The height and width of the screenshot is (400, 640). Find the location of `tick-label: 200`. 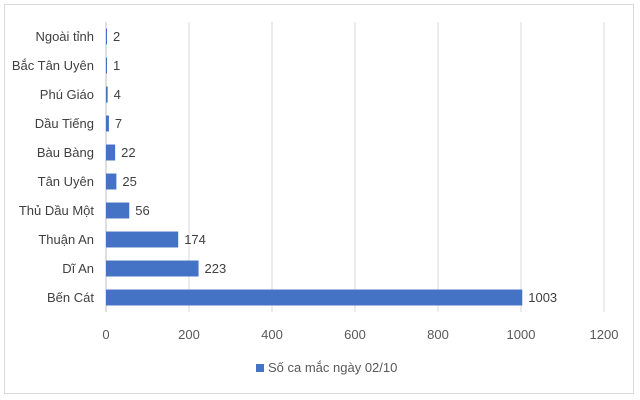

tick-label: 200 is located at coordinates (189, 334).